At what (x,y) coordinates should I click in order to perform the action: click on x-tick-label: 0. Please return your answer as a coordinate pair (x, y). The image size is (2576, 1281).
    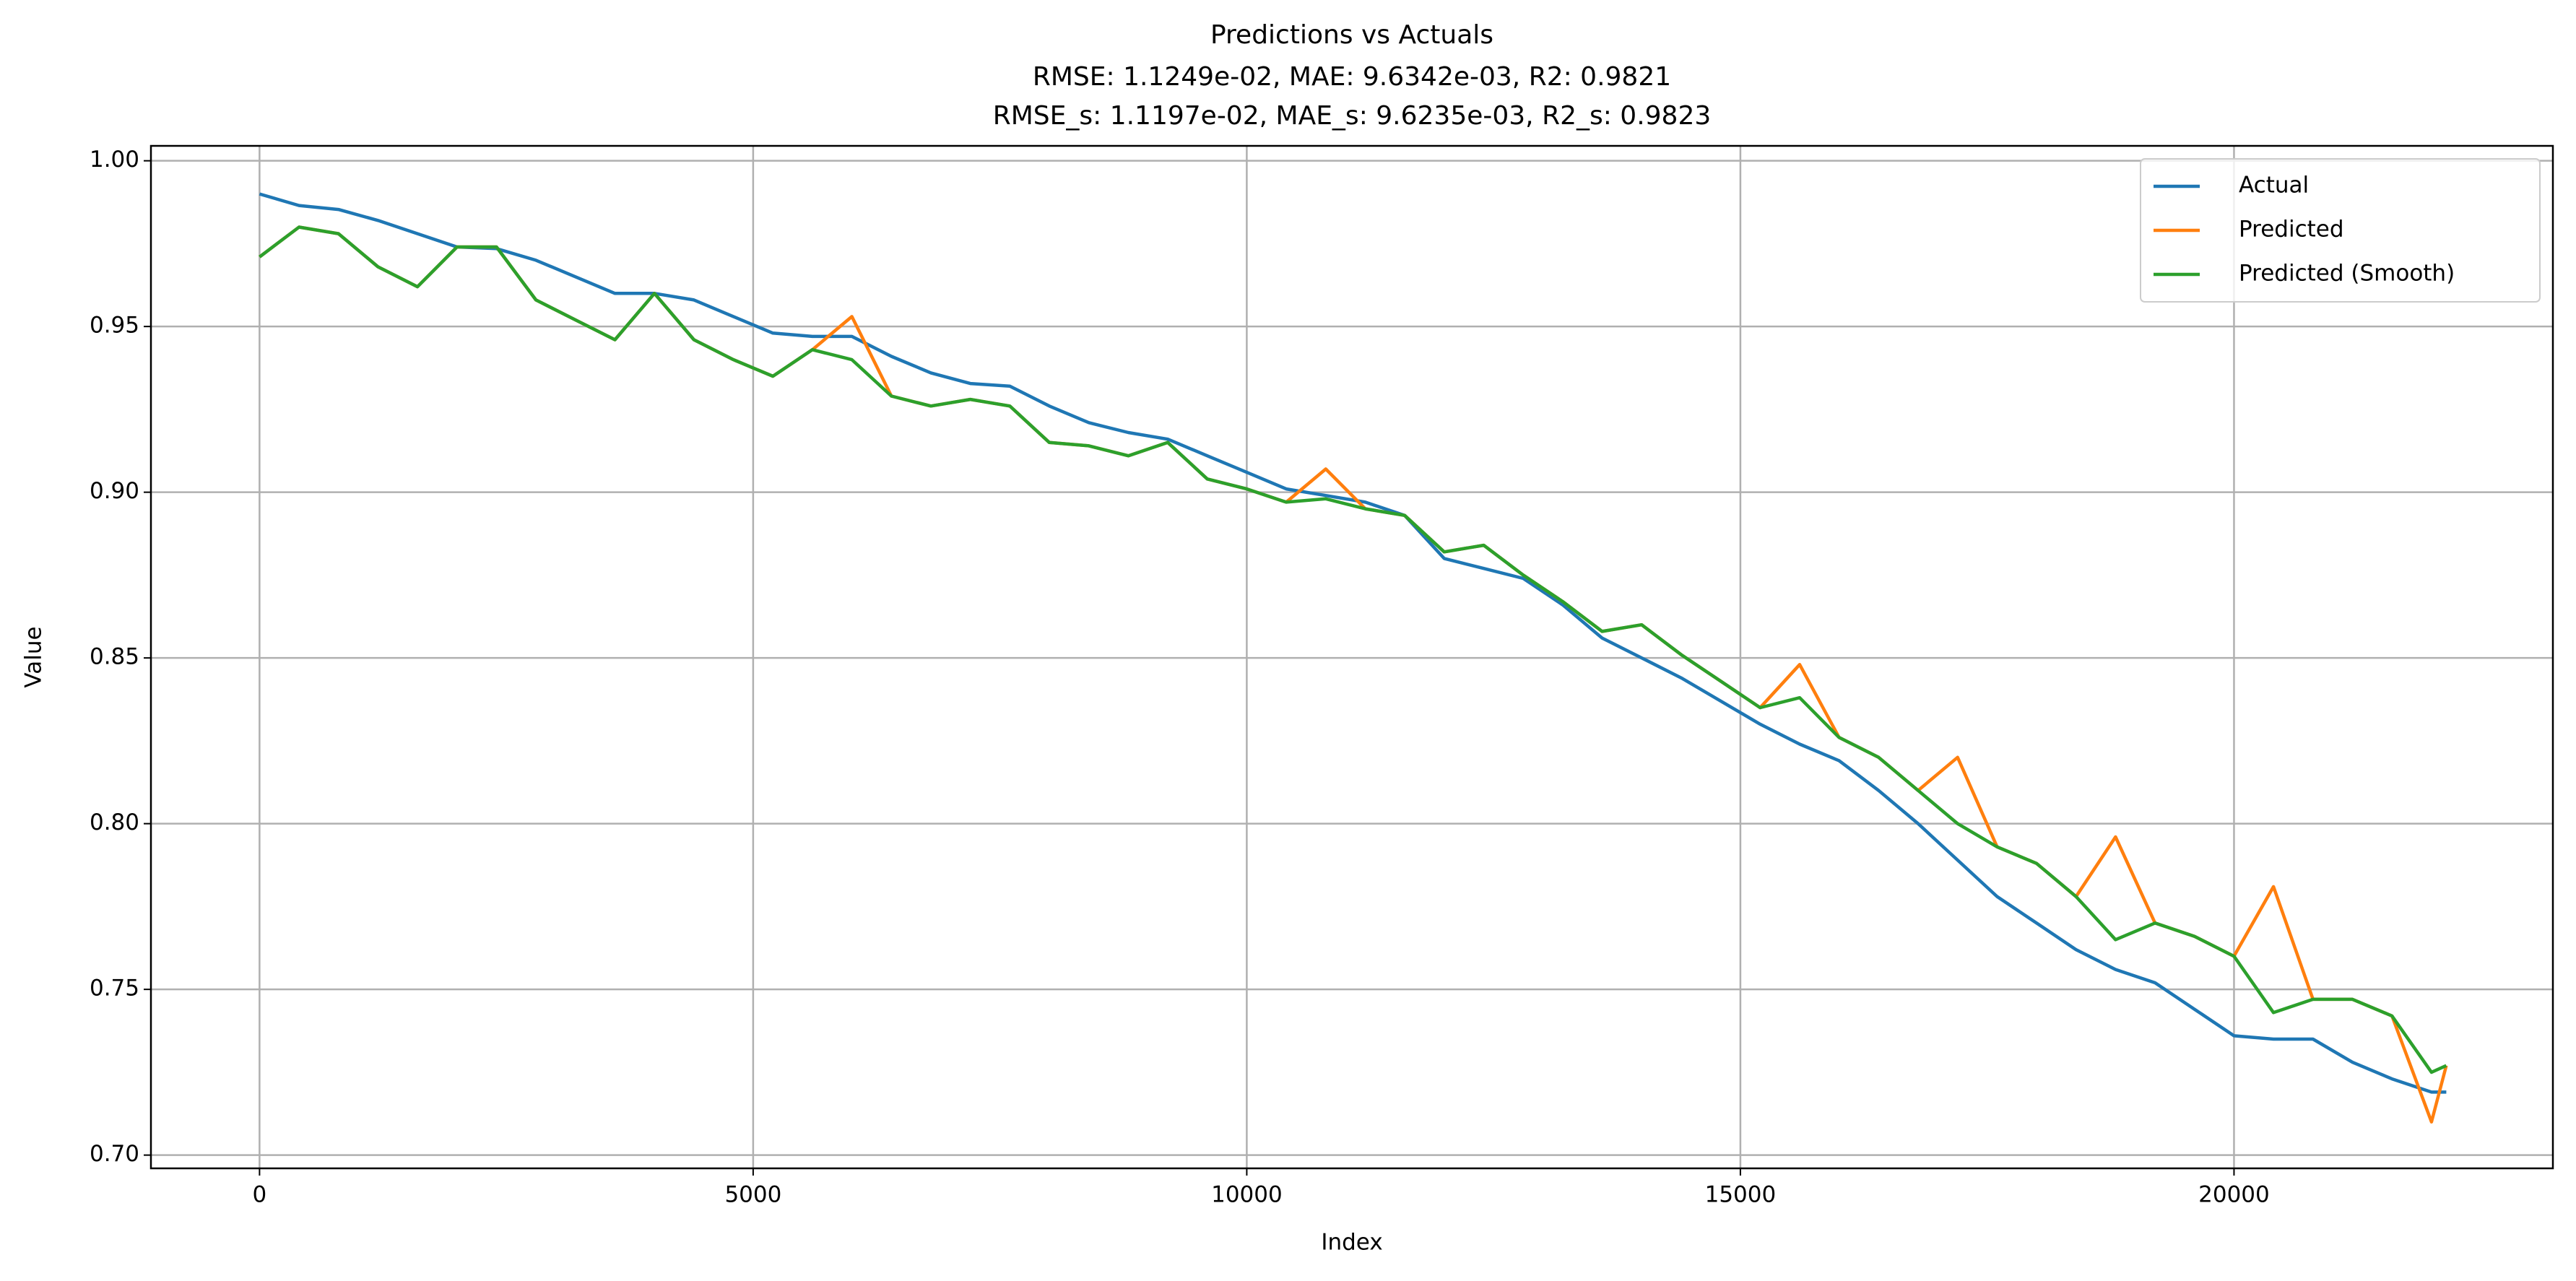
    Looking at the image, I should click on (260, 1195).